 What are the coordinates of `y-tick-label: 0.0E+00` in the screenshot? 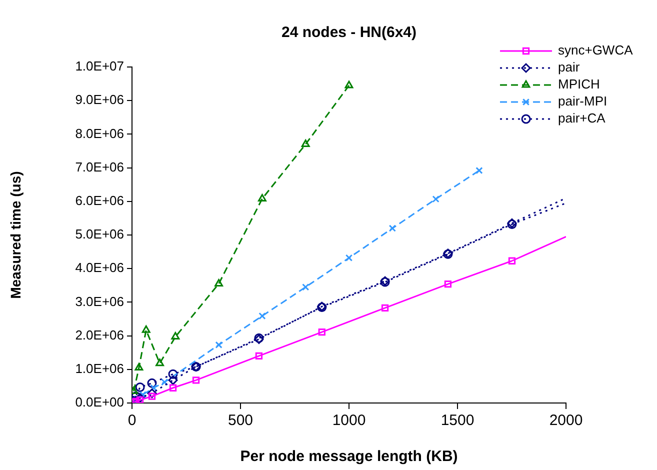 It's located at (99, 402).